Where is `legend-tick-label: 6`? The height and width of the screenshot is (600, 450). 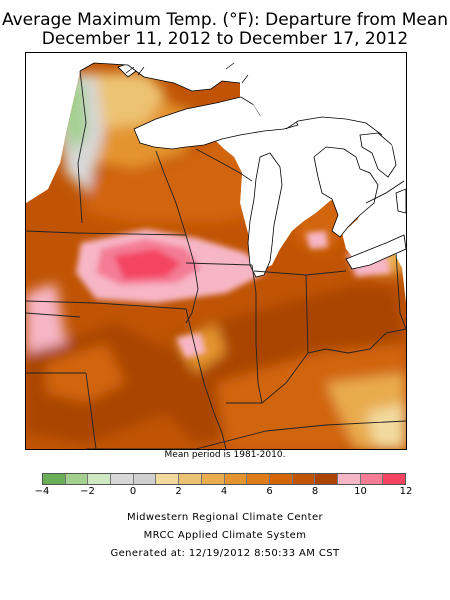
legend-tick-label: 6 is located at coordinates (269, 491).